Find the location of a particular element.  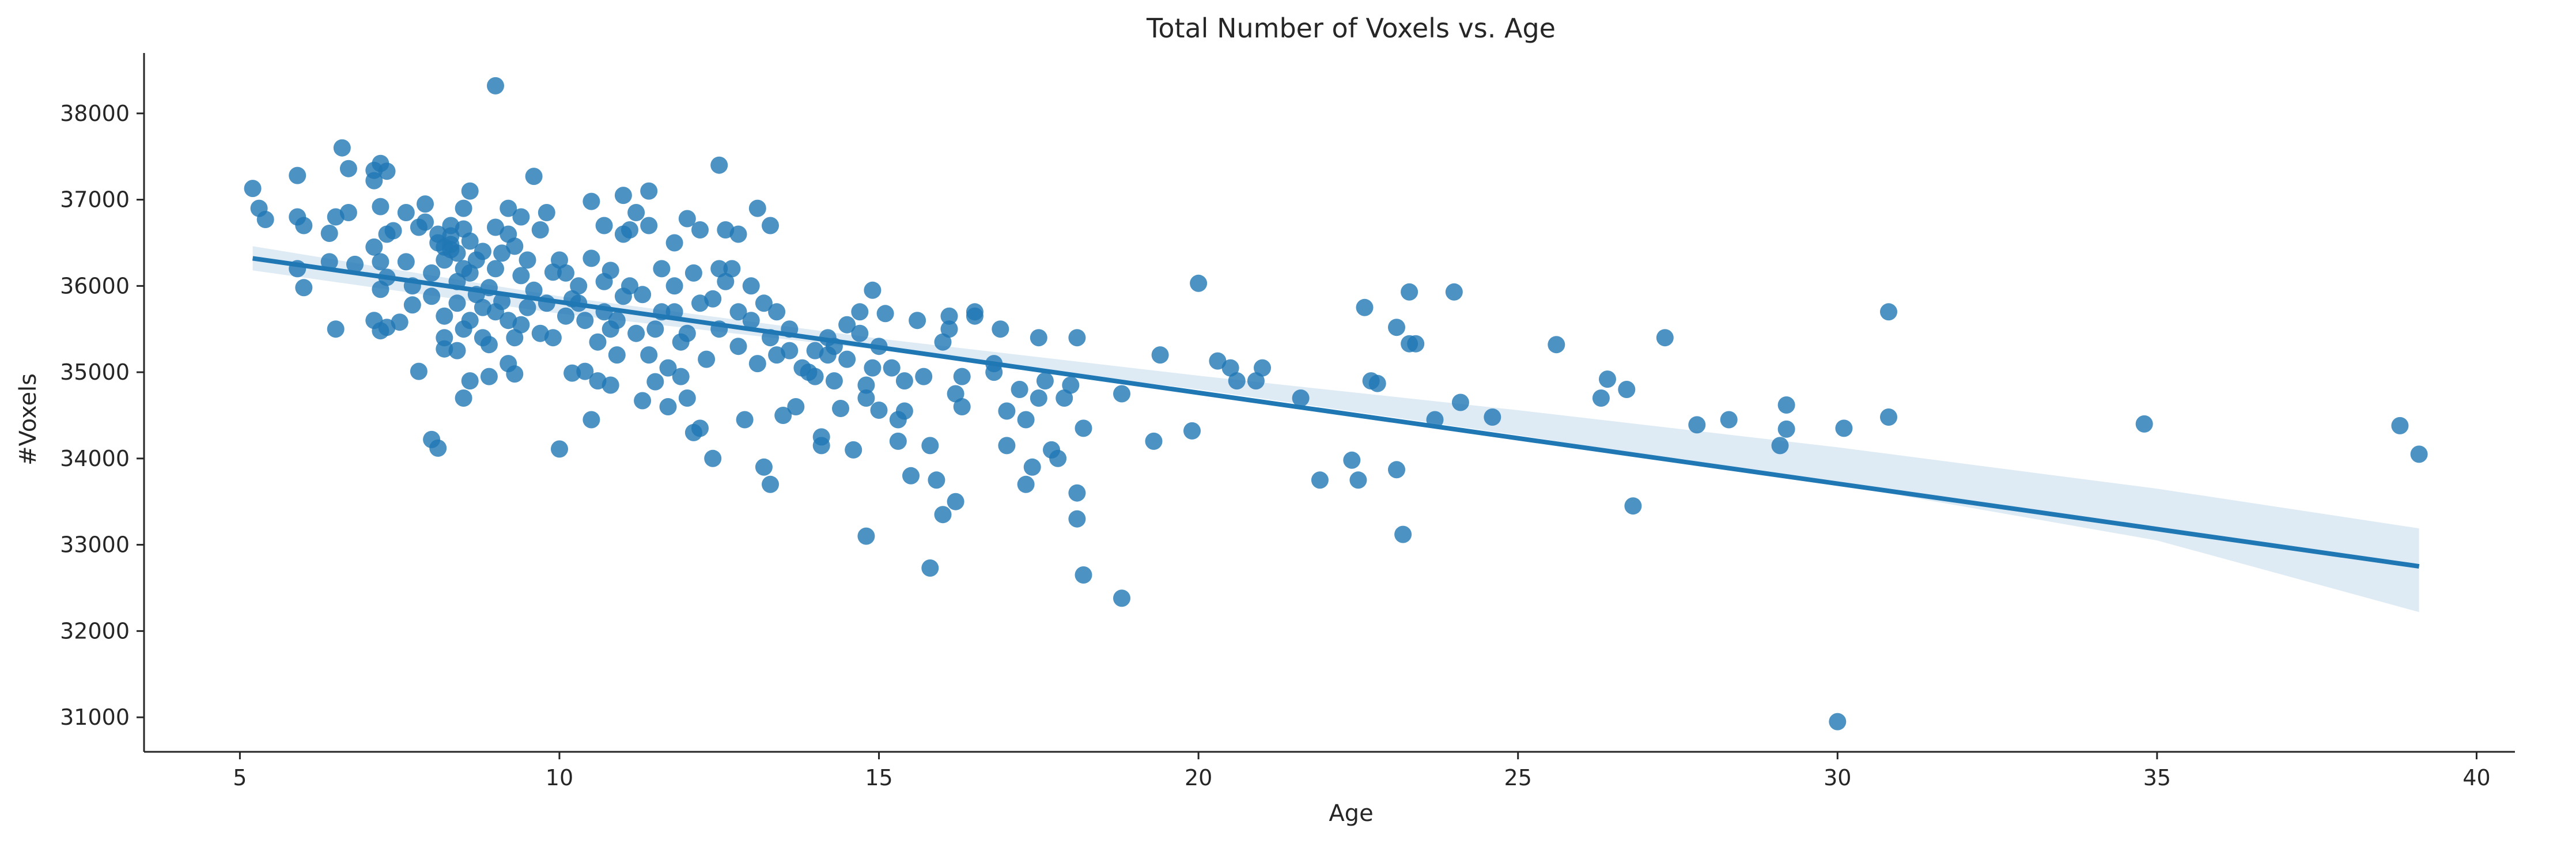

chart-title: Total Number of Voxels vs. Age is located at coordinates (1351, 28).